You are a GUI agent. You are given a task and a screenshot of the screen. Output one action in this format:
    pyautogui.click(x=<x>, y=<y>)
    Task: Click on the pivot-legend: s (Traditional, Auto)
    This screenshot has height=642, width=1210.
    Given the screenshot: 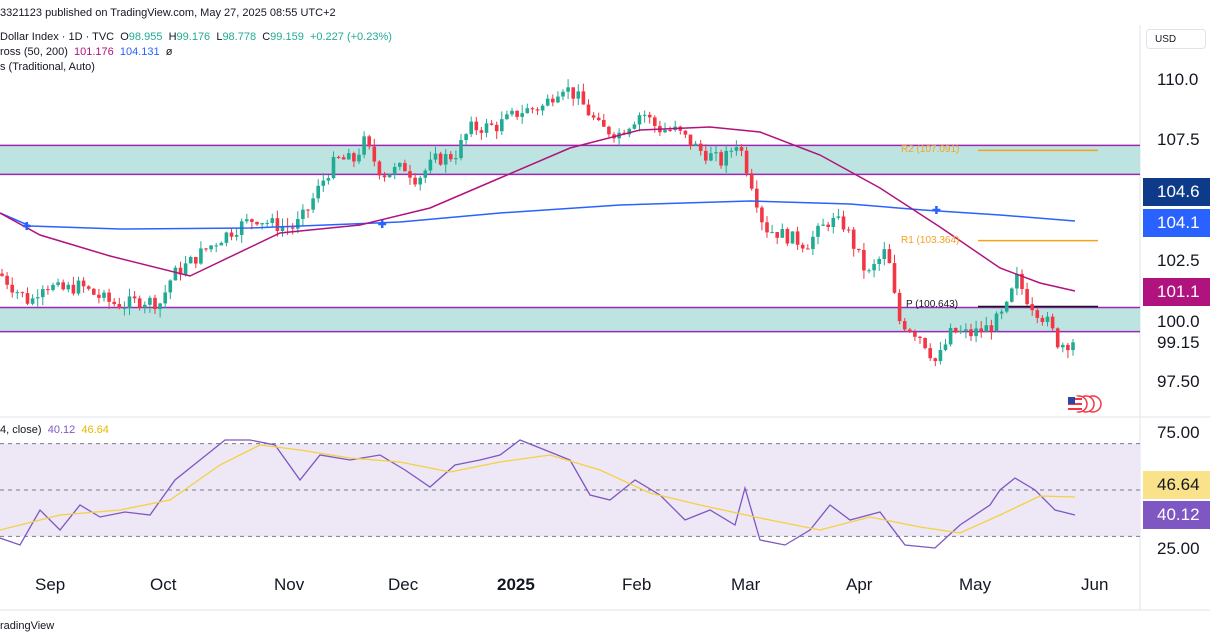 What is the action you would take?
    pyautogui.click(x=47, y=67)
    